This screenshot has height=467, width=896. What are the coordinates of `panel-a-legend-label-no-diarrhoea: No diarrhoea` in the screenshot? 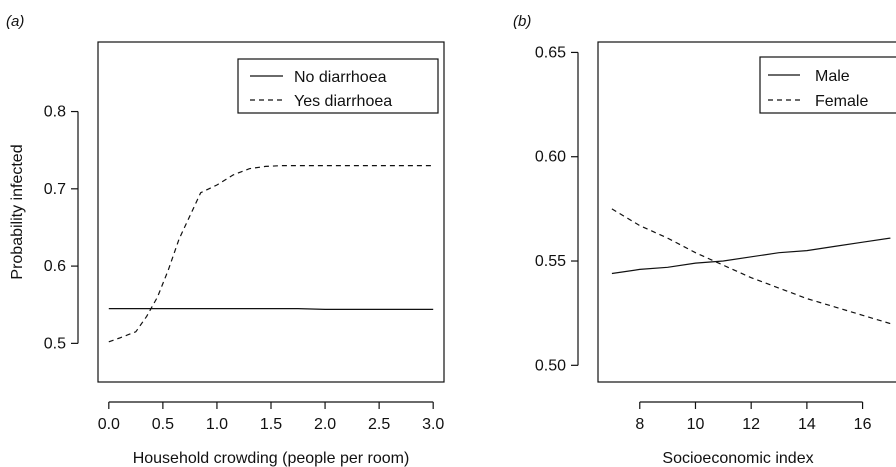 It's located at (340, 77).